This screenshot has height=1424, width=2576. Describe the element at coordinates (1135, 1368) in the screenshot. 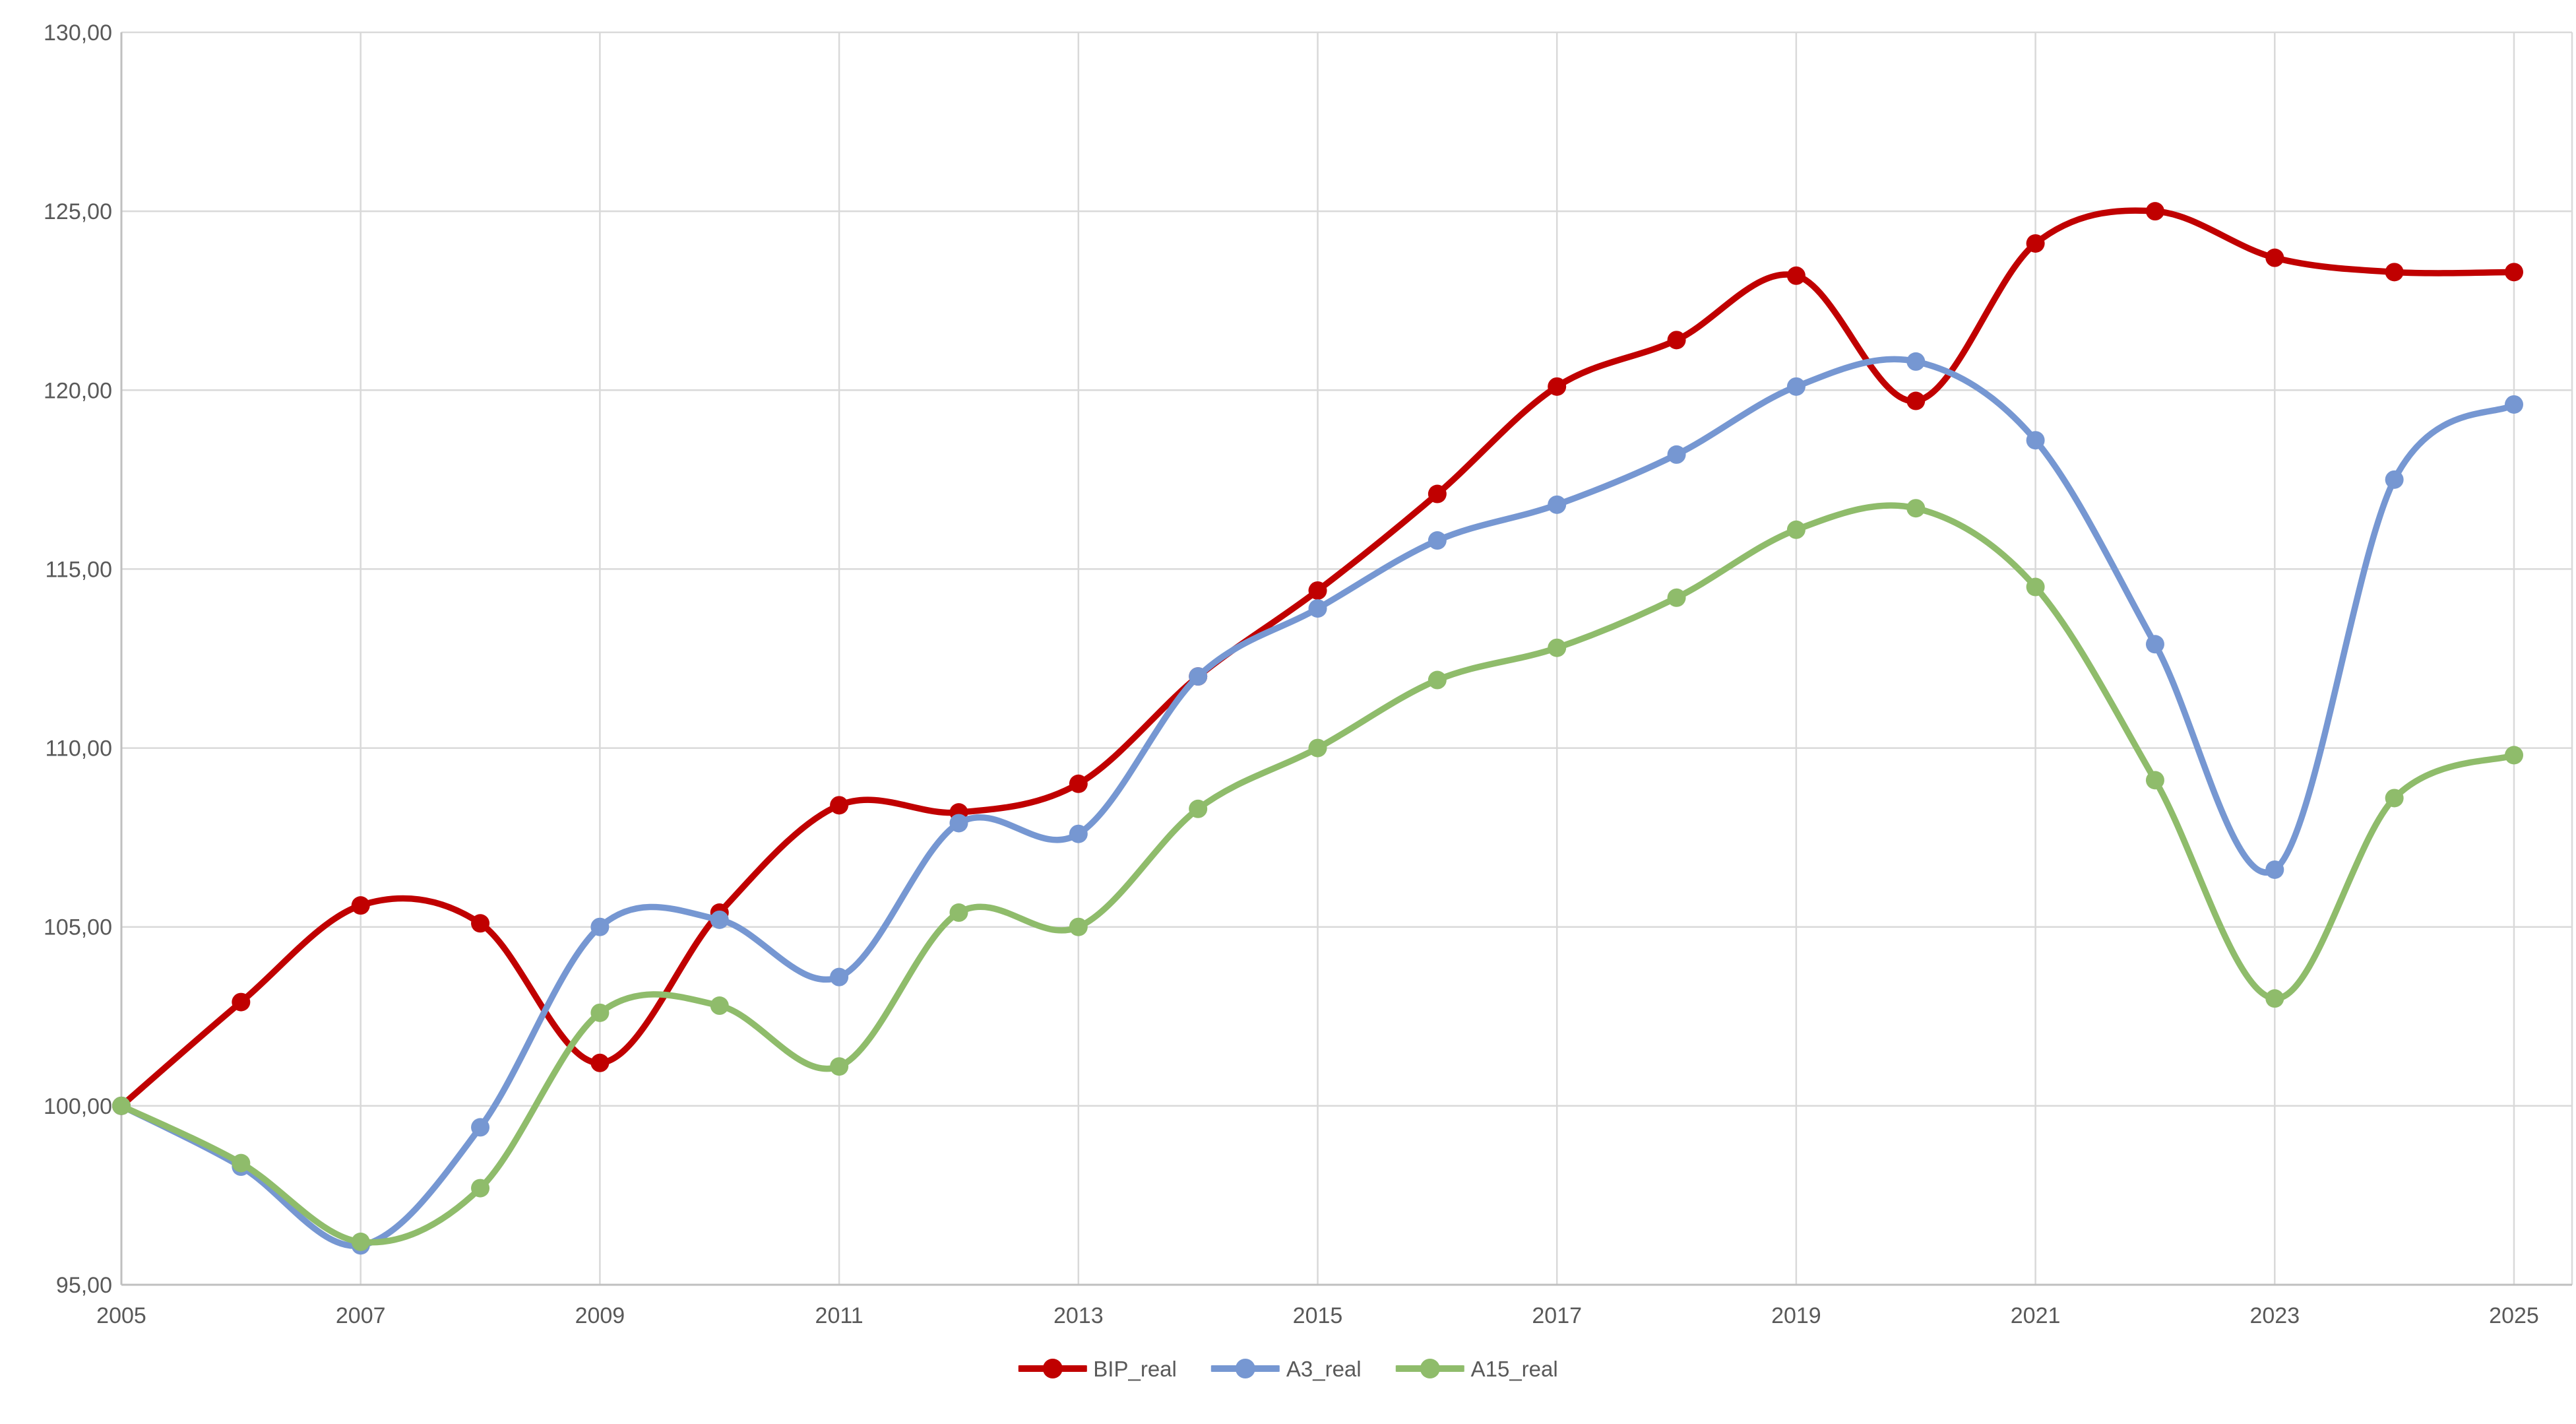

I see `legend-label-bip-real: BIP_real` at that location.